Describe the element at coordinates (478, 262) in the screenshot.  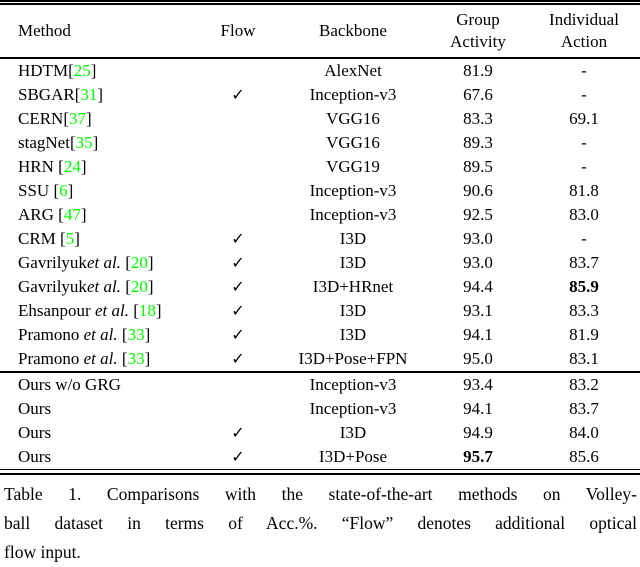
I see `group-activity-cell: 93.0` at that location.